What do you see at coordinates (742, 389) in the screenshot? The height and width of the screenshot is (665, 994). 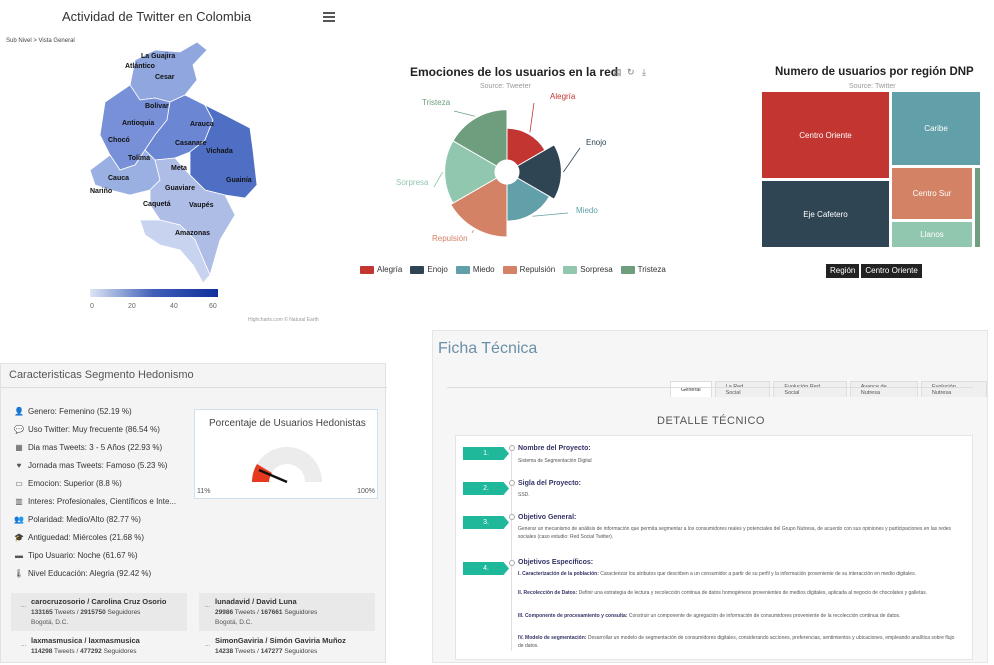 I see `tab-red-social: La Red Social` at bounding box center [742, 389].